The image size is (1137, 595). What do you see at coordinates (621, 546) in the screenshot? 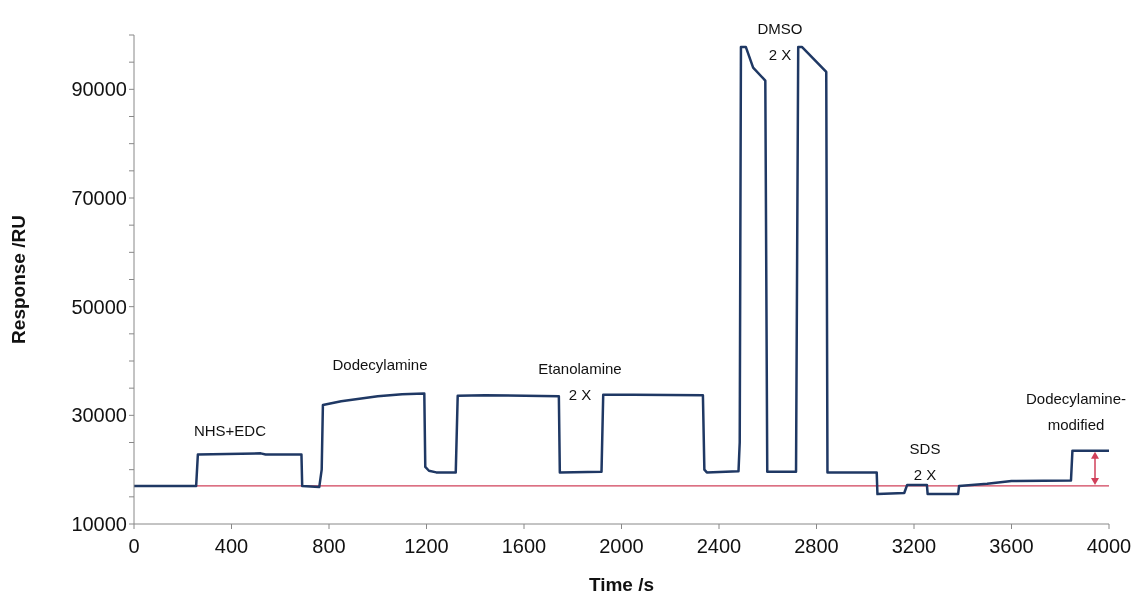
I see `x-tick-label: 2000` at bounding box center [621, 546].